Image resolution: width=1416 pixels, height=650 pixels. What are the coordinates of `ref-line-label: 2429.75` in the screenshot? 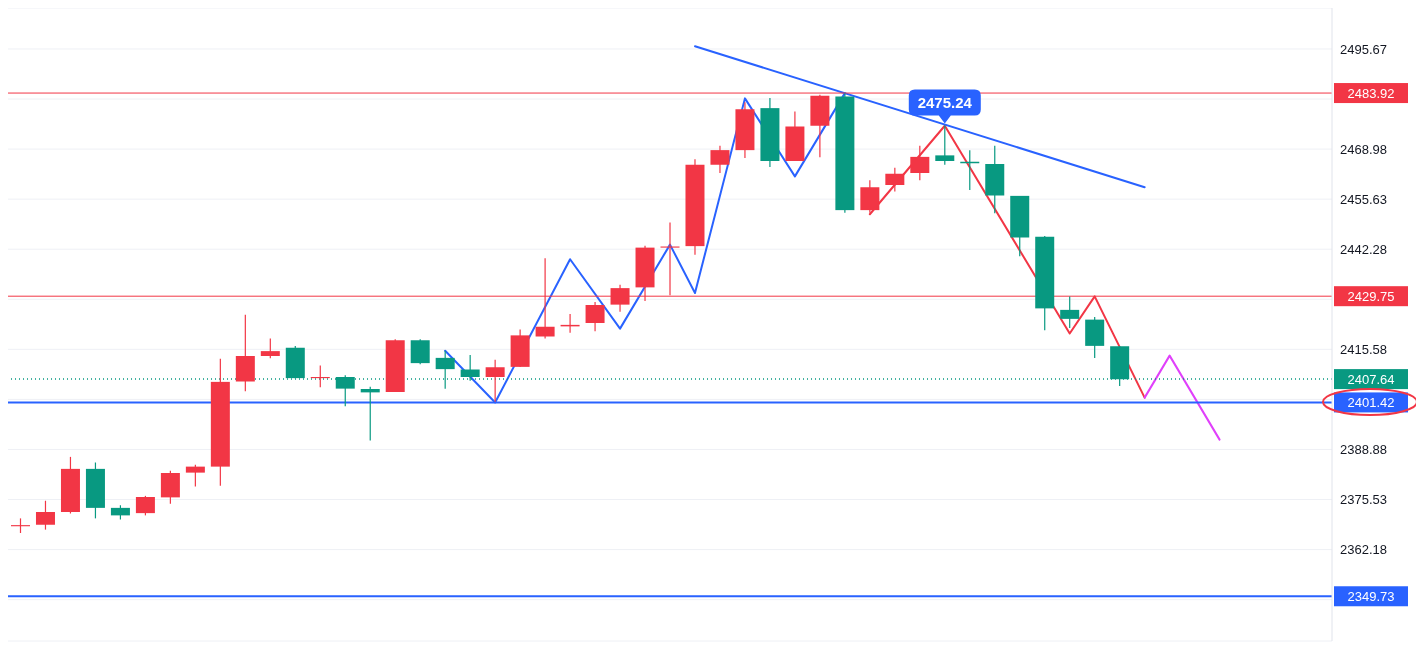 It's located at (1371, 297).